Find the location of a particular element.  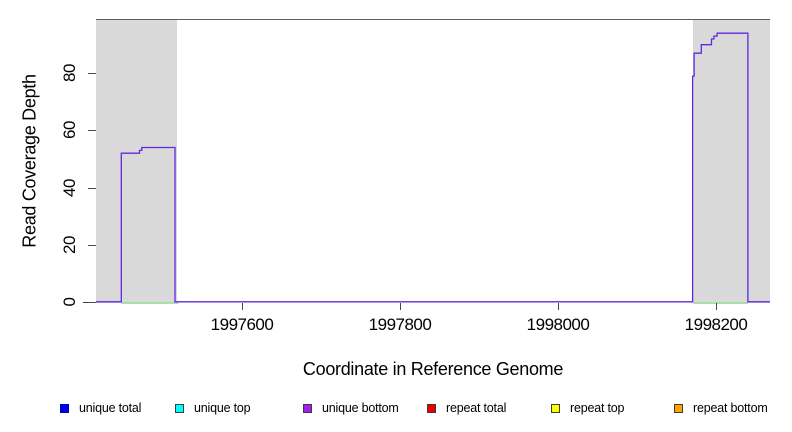

y-axis-label: Read Coverage Depth is located at coordinates (29, 161).